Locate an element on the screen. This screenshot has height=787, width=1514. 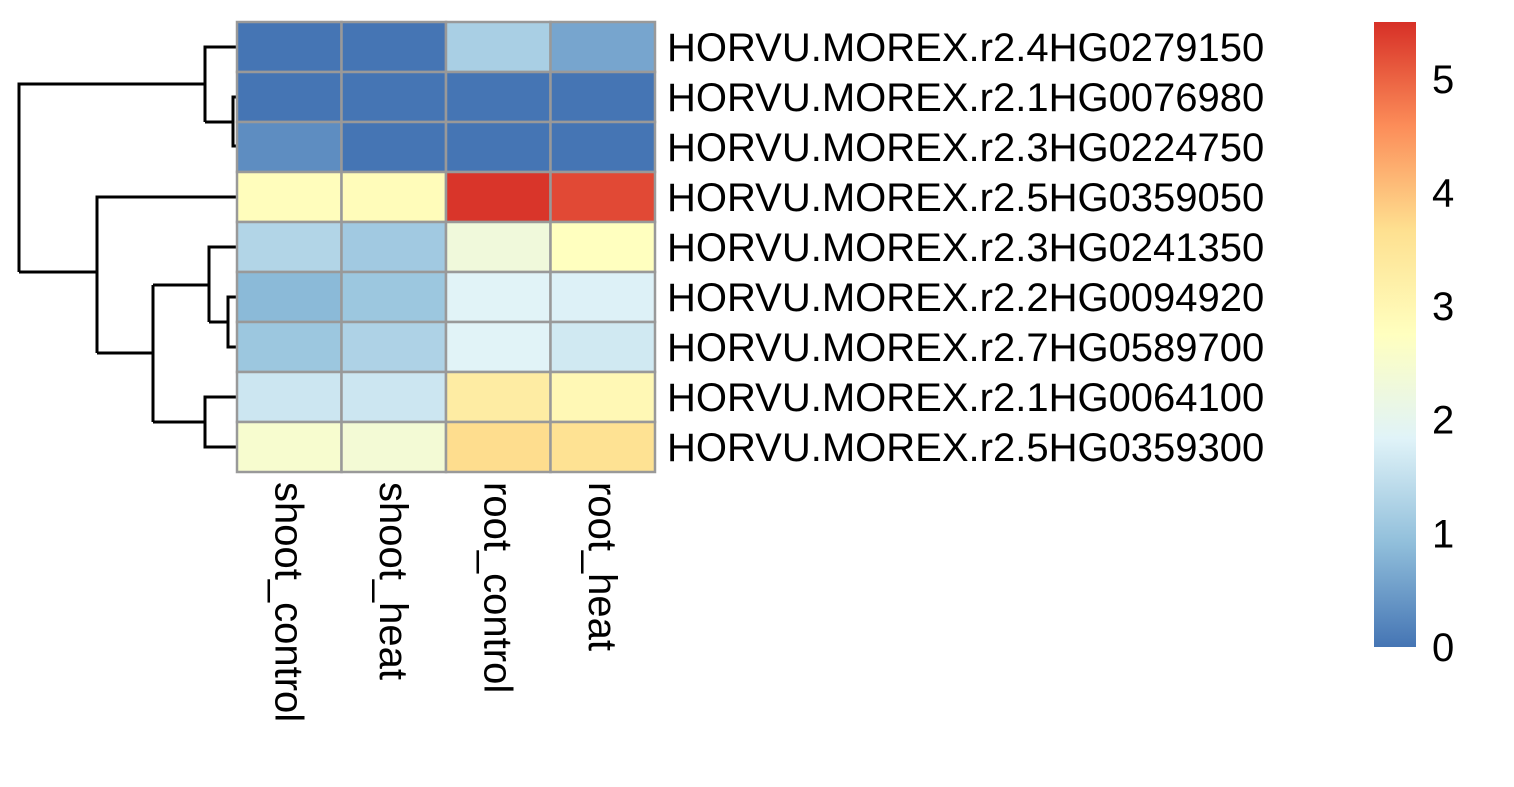
row-label: HORVU.MOREX.r2.3HG0224750 is located at coordinates (965, 148).